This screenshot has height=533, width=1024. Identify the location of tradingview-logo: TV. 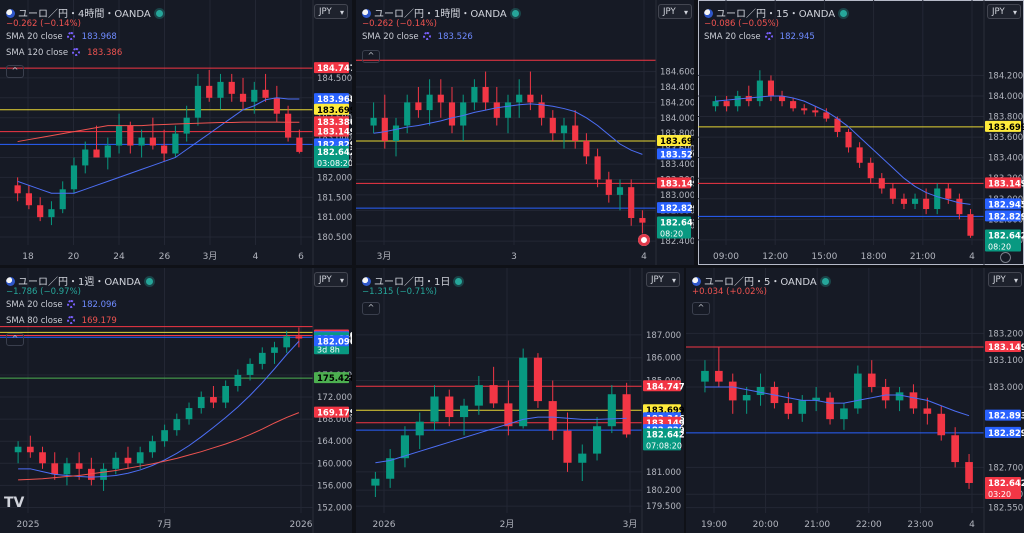
(14, 503).